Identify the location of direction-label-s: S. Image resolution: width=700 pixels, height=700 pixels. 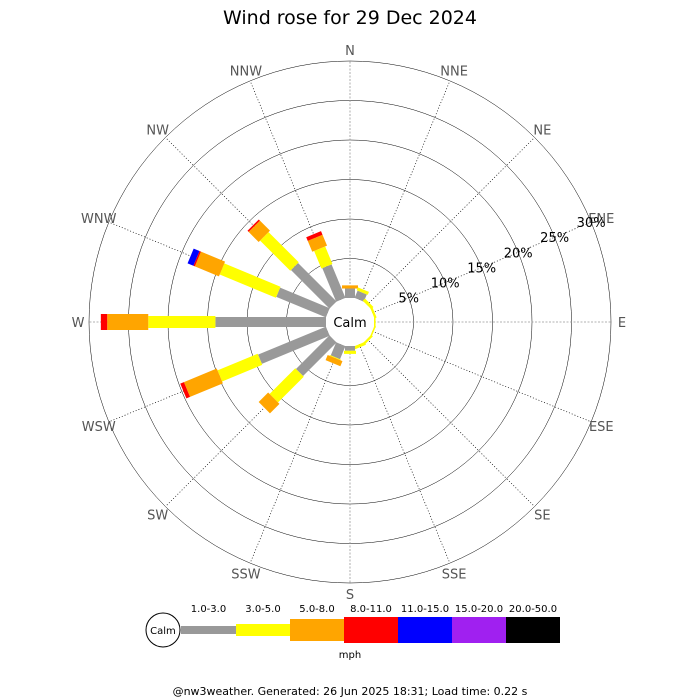
(350, 595).